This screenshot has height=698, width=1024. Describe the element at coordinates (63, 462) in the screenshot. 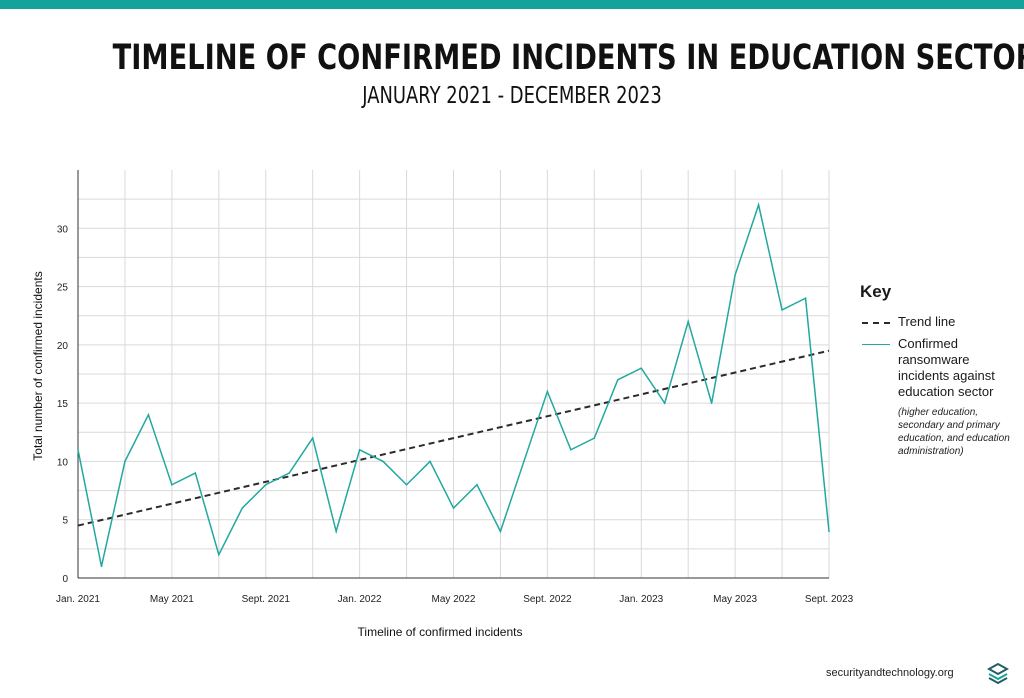

I see `y-tick-label: 10` at that location.